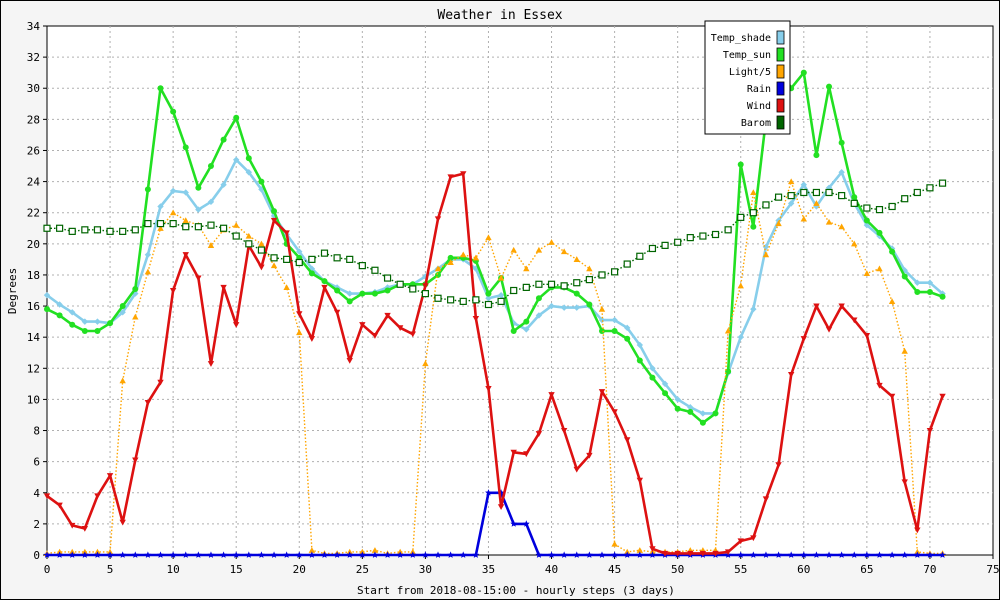 The height and width of the screenshot is (600, 1000). I want to click on y-tick-label: 8, so click(36, 431).